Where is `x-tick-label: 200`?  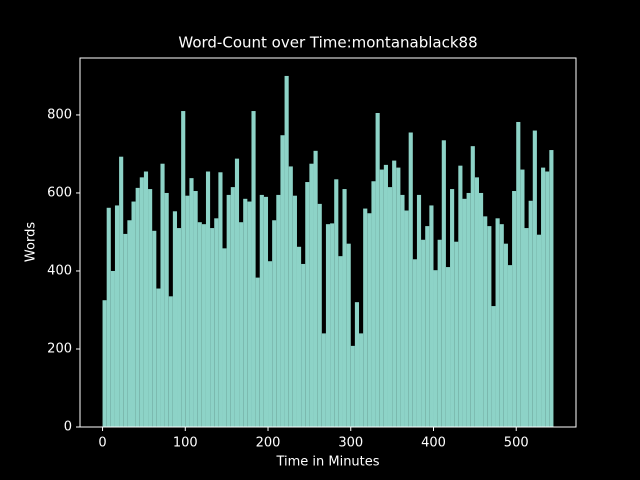 x-tick-label: 200 is located at coordinates (268, 443).